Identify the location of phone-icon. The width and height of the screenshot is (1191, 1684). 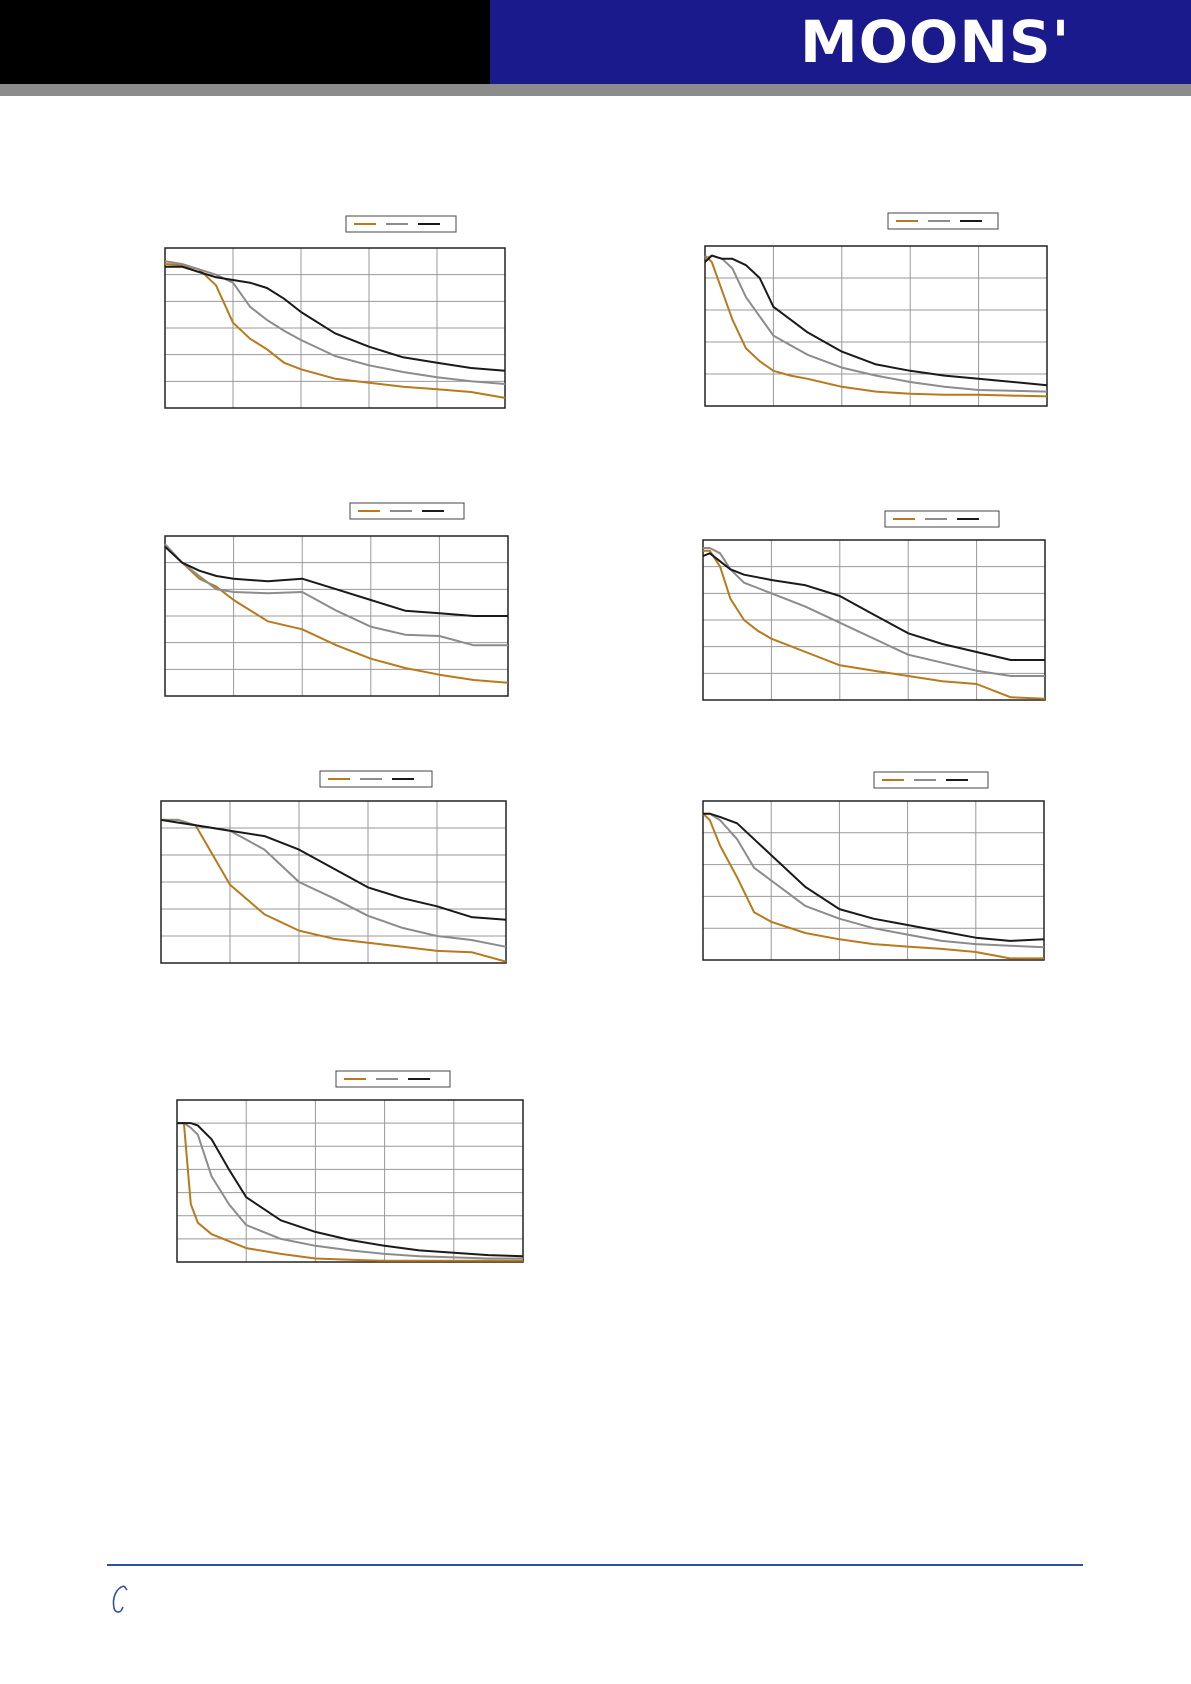
(120, 1599).